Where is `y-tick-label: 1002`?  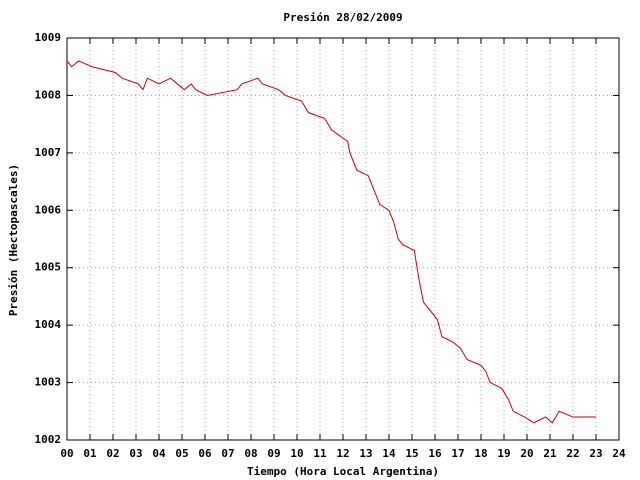
y-tick-label: 1002 is located at coordinates (48, 439).